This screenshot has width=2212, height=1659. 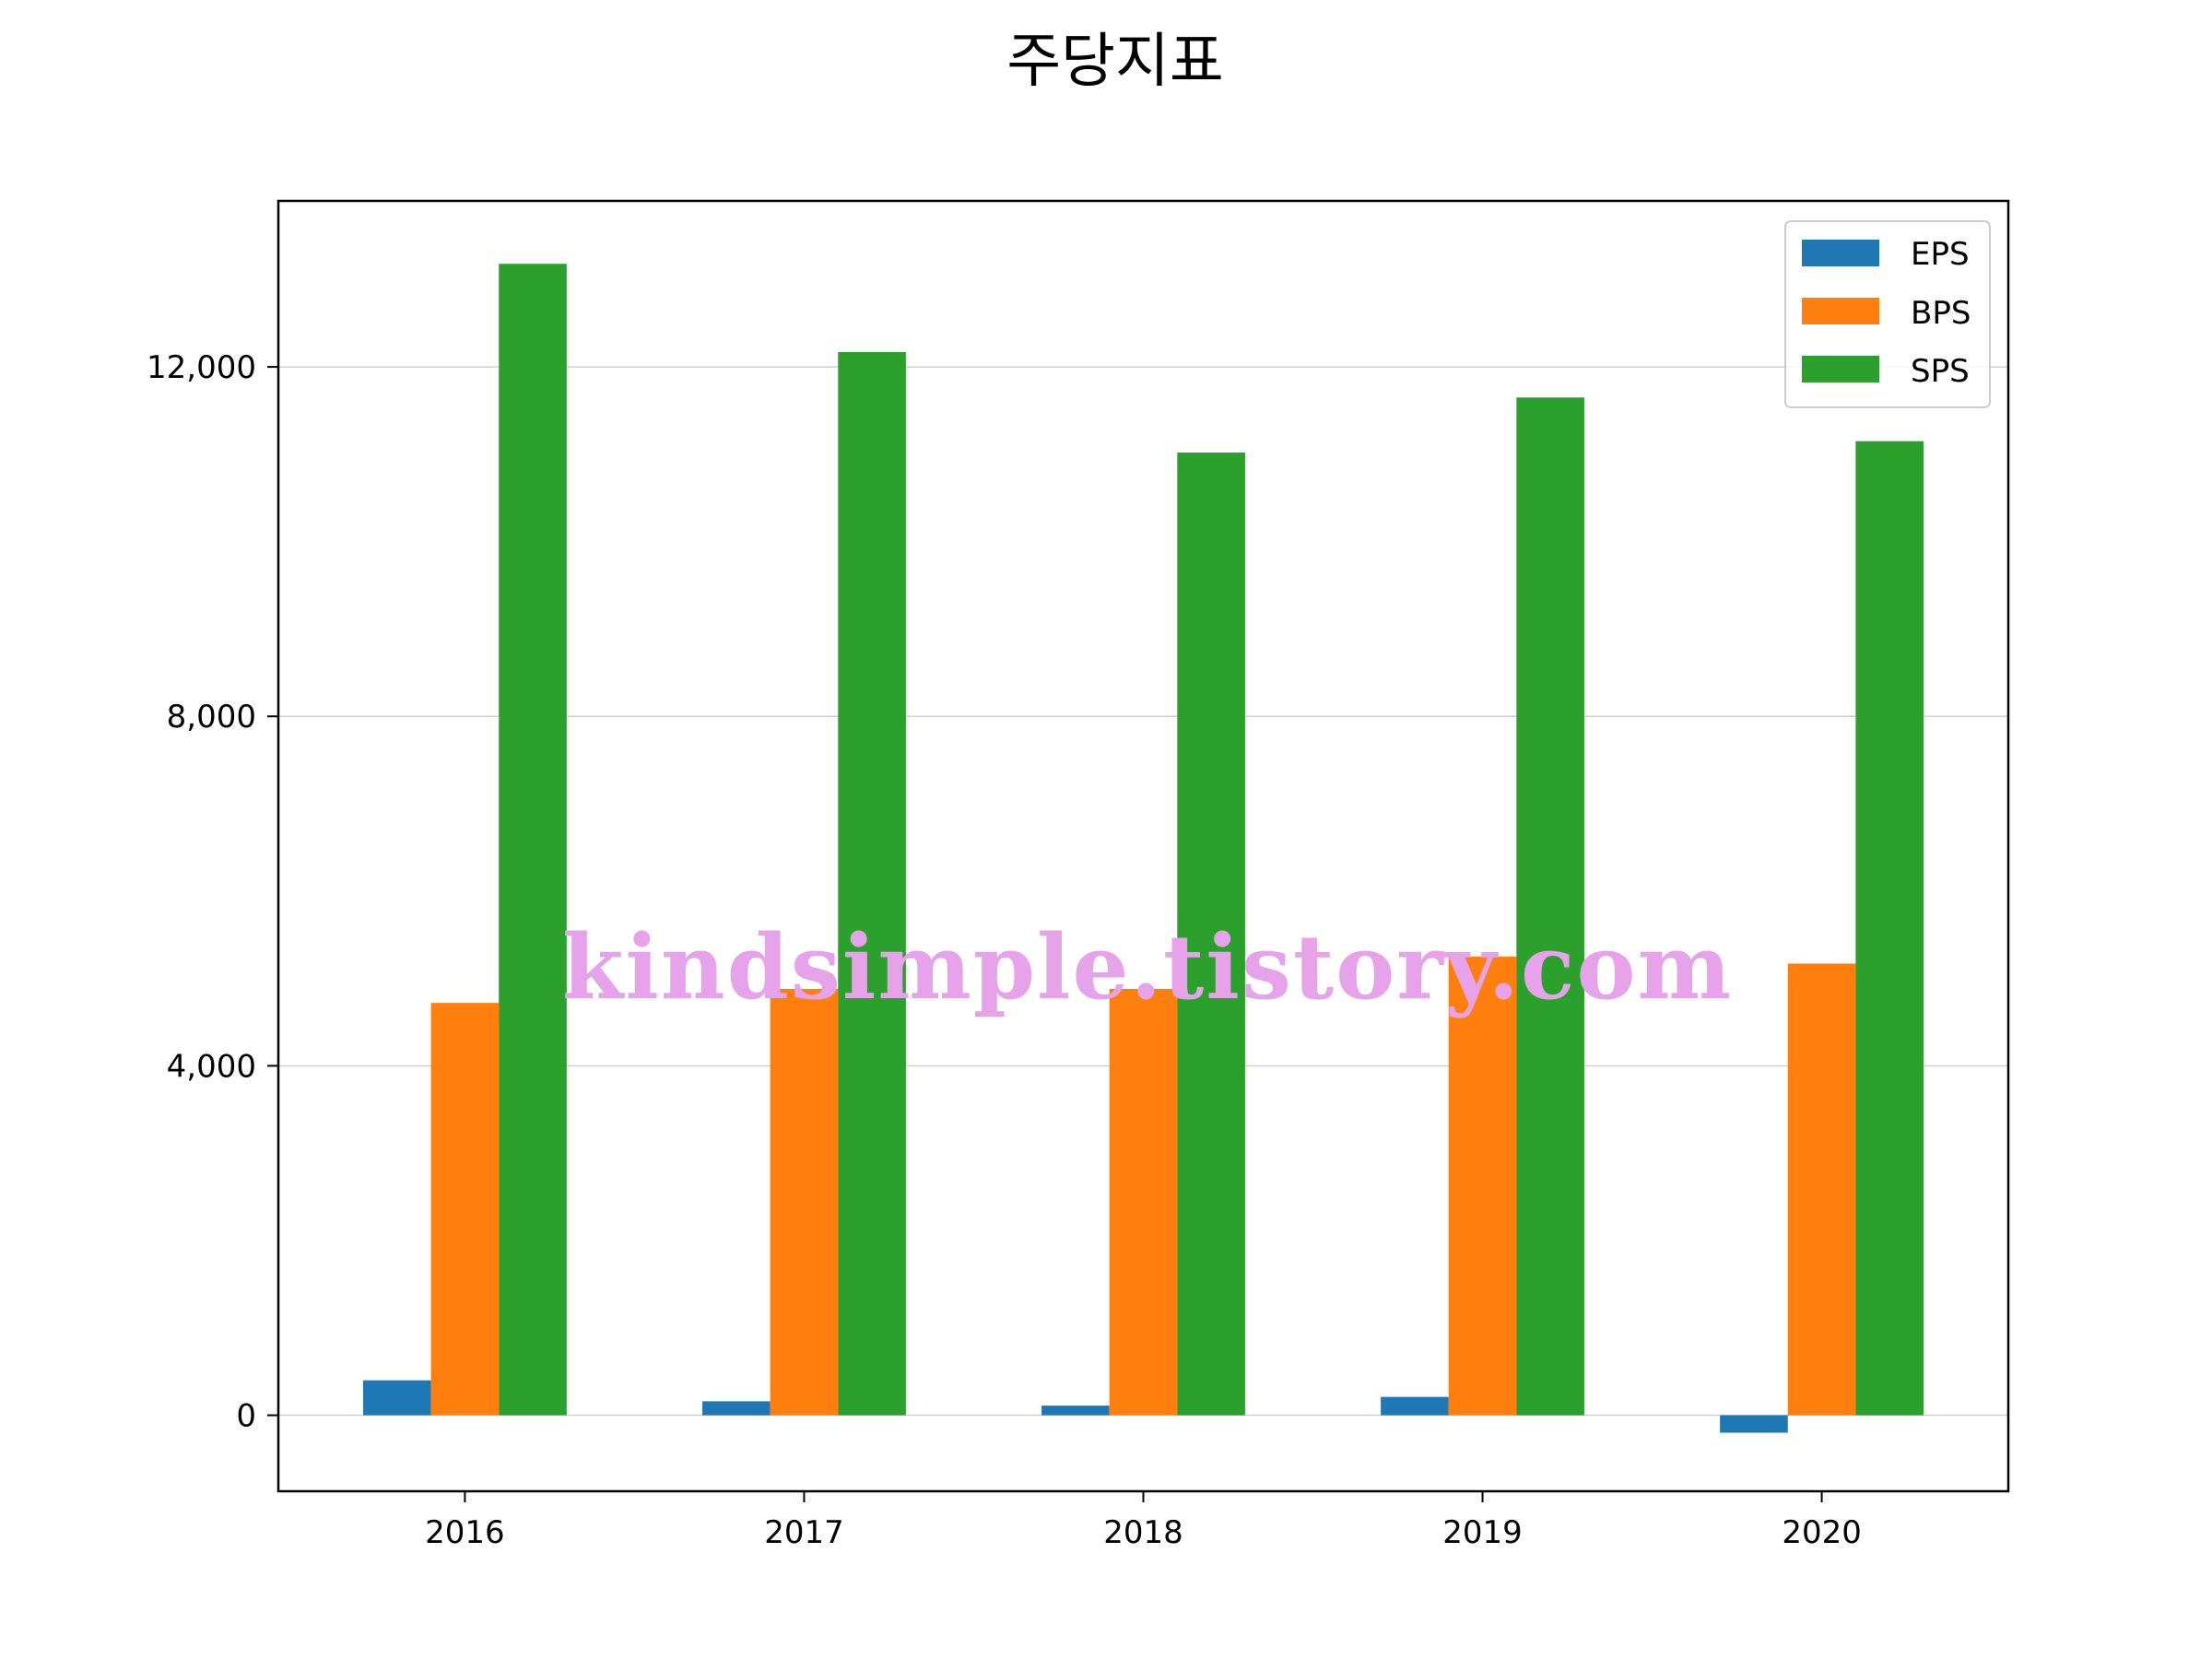 I want to click on y-tick-label: 4,000, so click(x=211, y=1066).